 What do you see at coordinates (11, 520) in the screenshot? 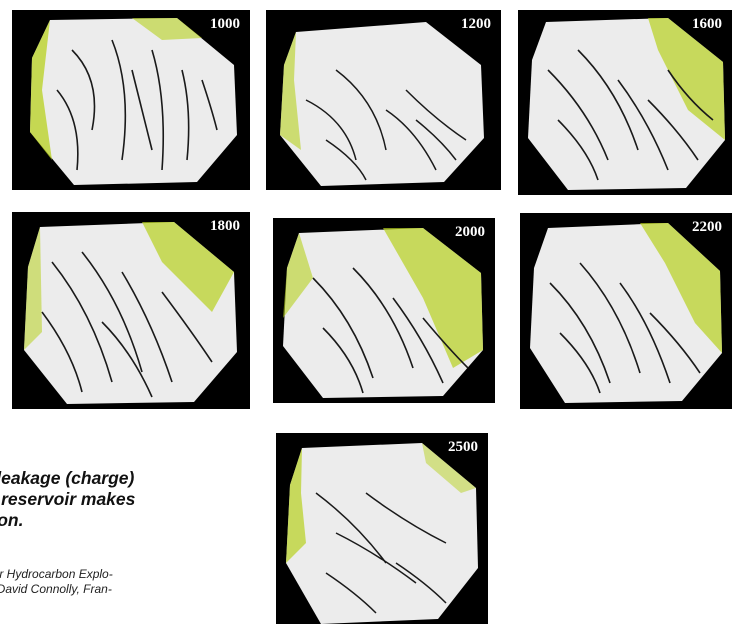
I see `caption-line: arbon.` at bounding box center [11, 520].